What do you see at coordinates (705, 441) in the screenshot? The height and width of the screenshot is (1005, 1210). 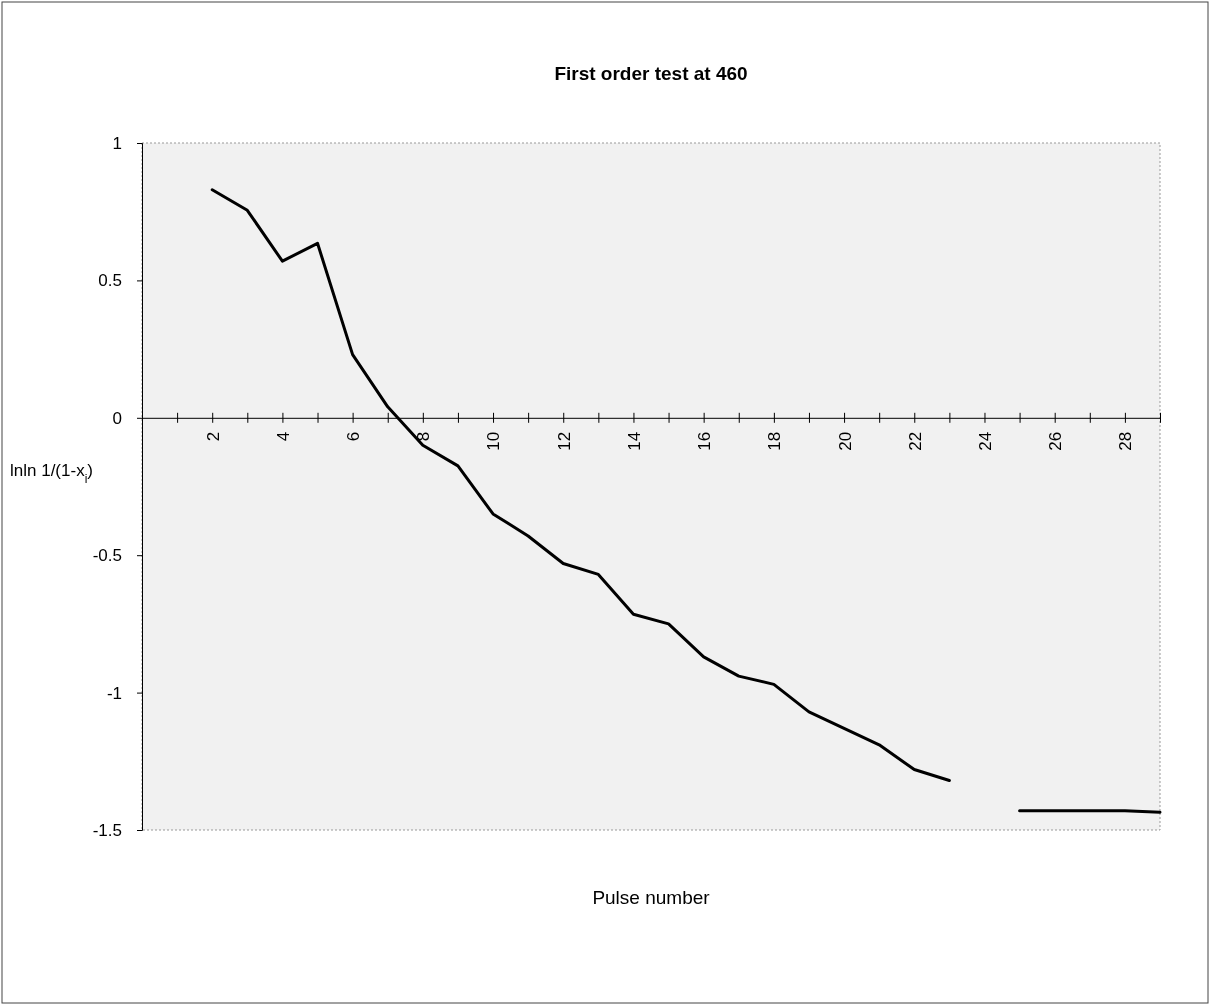 I see `x-tick-label: 16` at bounding box center [705, 441].